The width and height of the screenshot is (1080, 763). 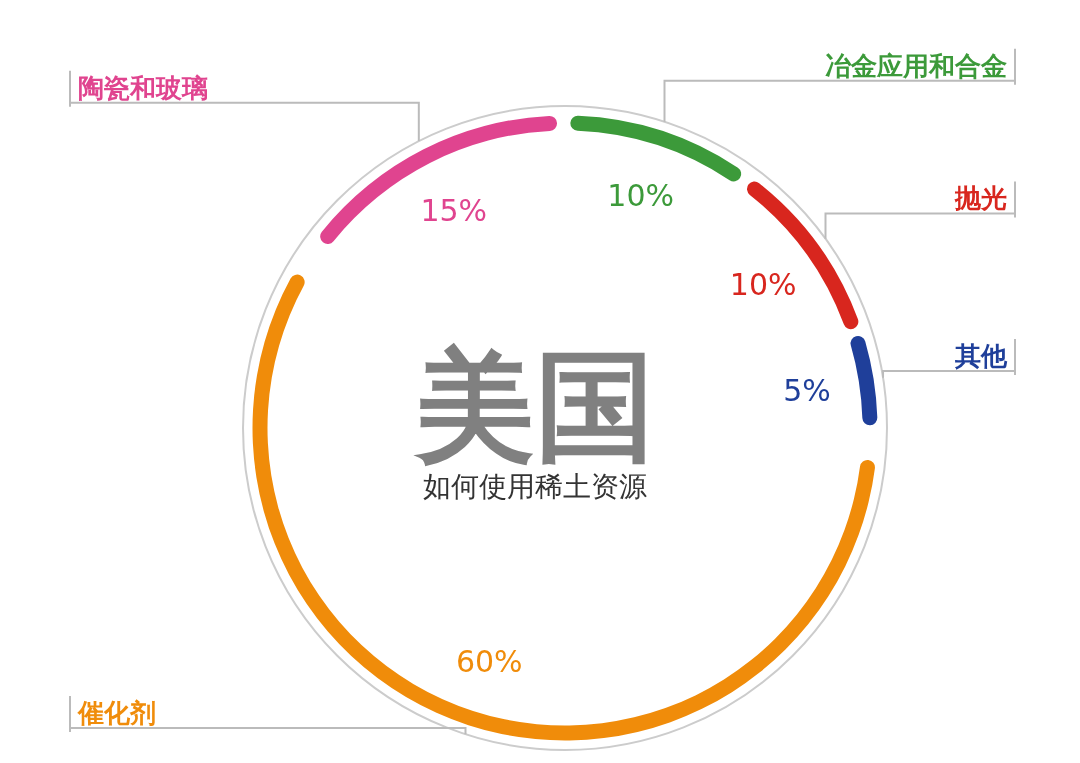 I want to click on slice-label: 其他, so click(x=981, y=355).